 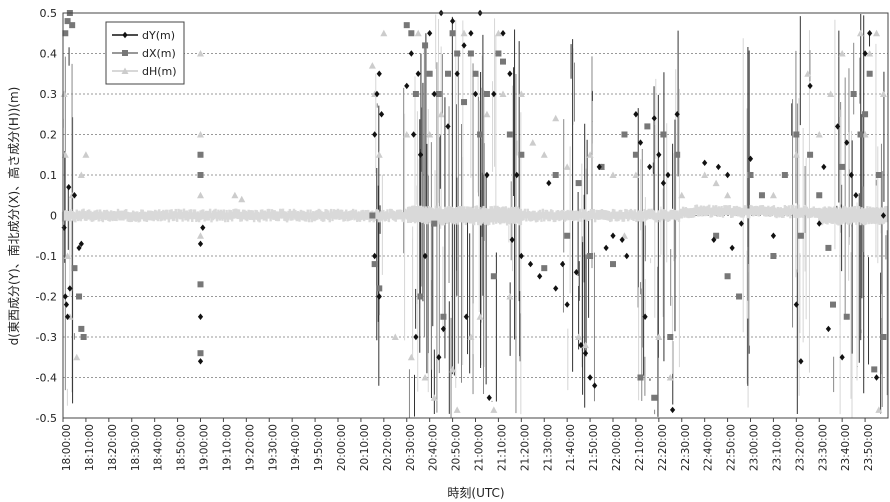 I want to click on y-tick-label: -0.4, so click(x=46, y=378).